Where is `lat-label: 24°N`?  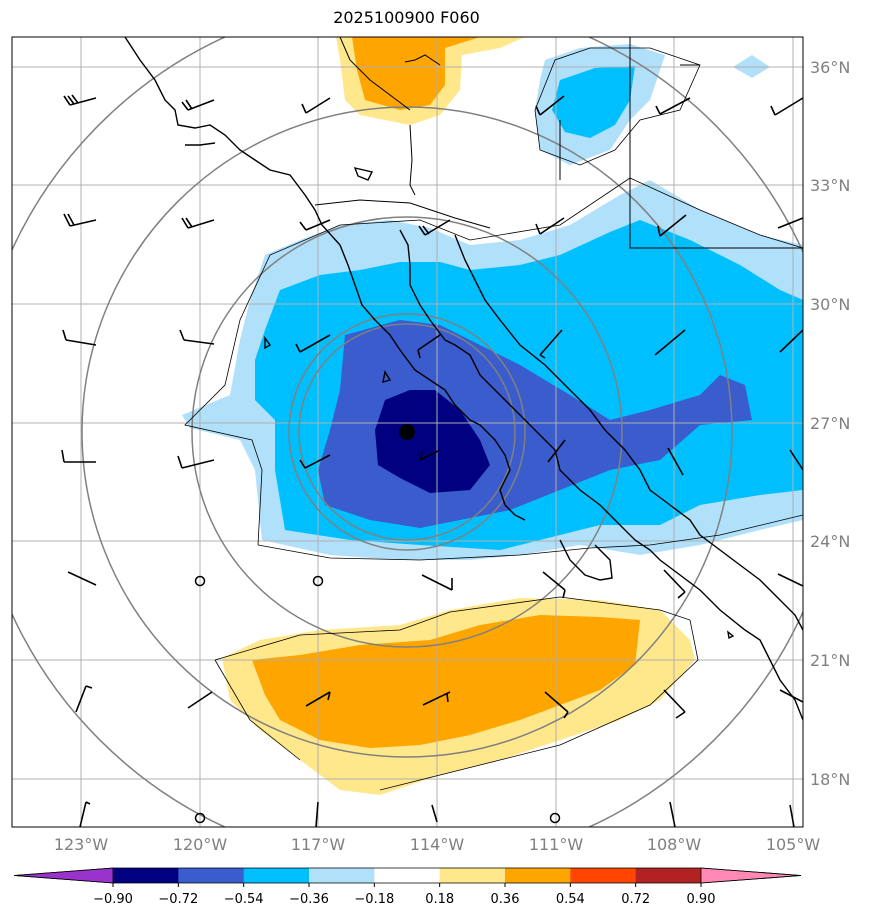 lat-label: 24°N is located at coordinates (830, 541).